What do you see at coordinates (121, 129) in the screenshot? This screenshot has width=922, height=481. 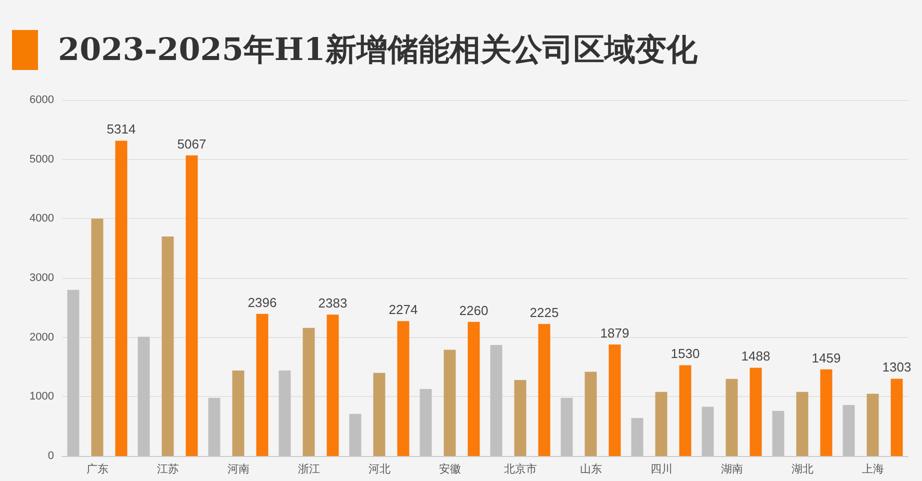 I see `data-label: 5314` at bounding box center [121, 129].